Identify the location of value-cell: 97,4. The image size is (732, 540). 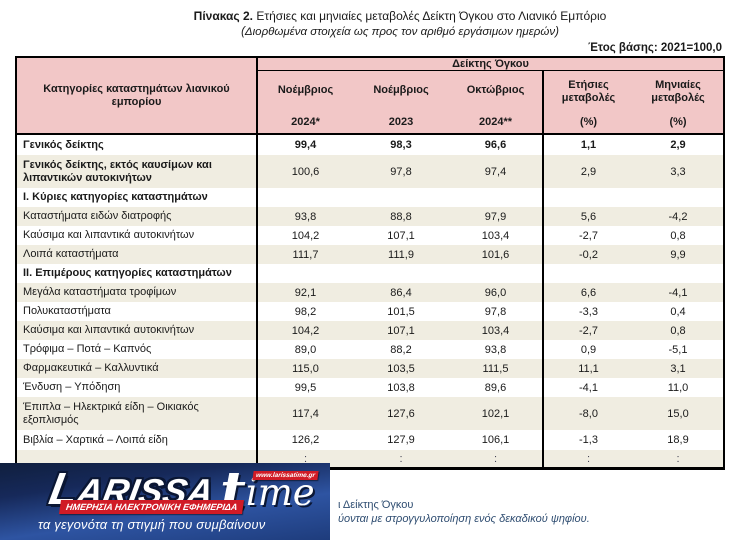
(496, 171).